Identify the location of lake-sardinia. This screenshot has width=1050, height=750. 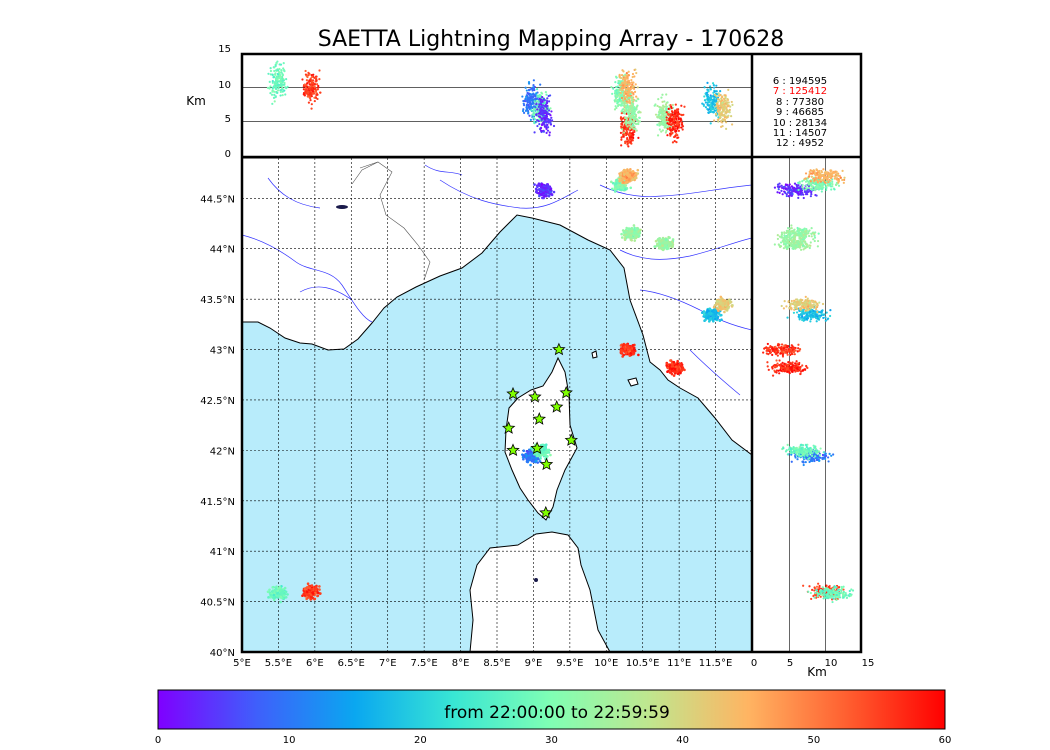
(536, 580).